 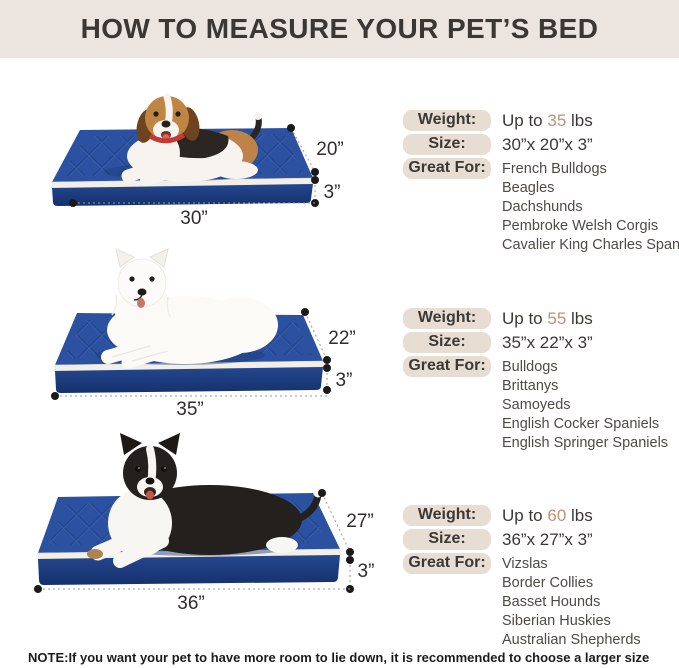 I want to click on dimension-lines-large: 27” 3” 36”, so click(x=204, y=551).